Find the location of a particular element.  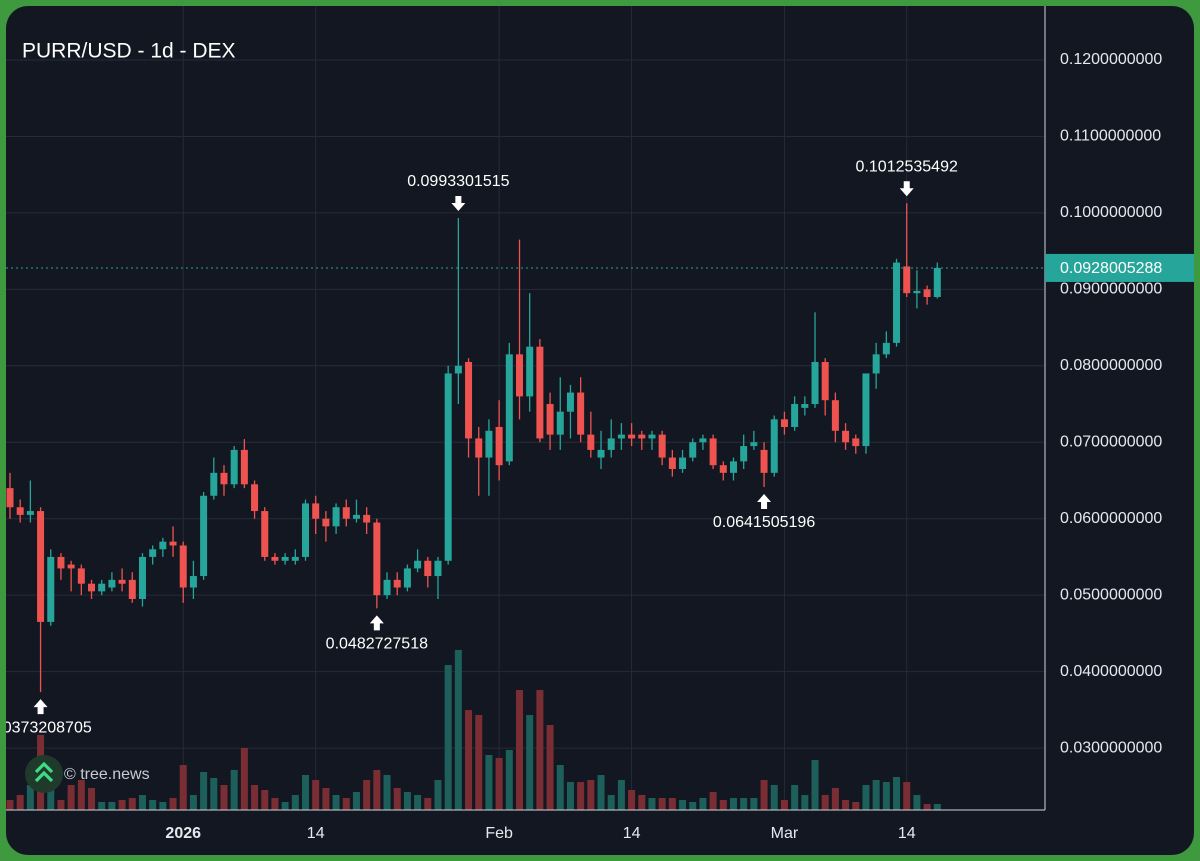

low-label: 0.0373208705 is located at coordinates (46, 727).